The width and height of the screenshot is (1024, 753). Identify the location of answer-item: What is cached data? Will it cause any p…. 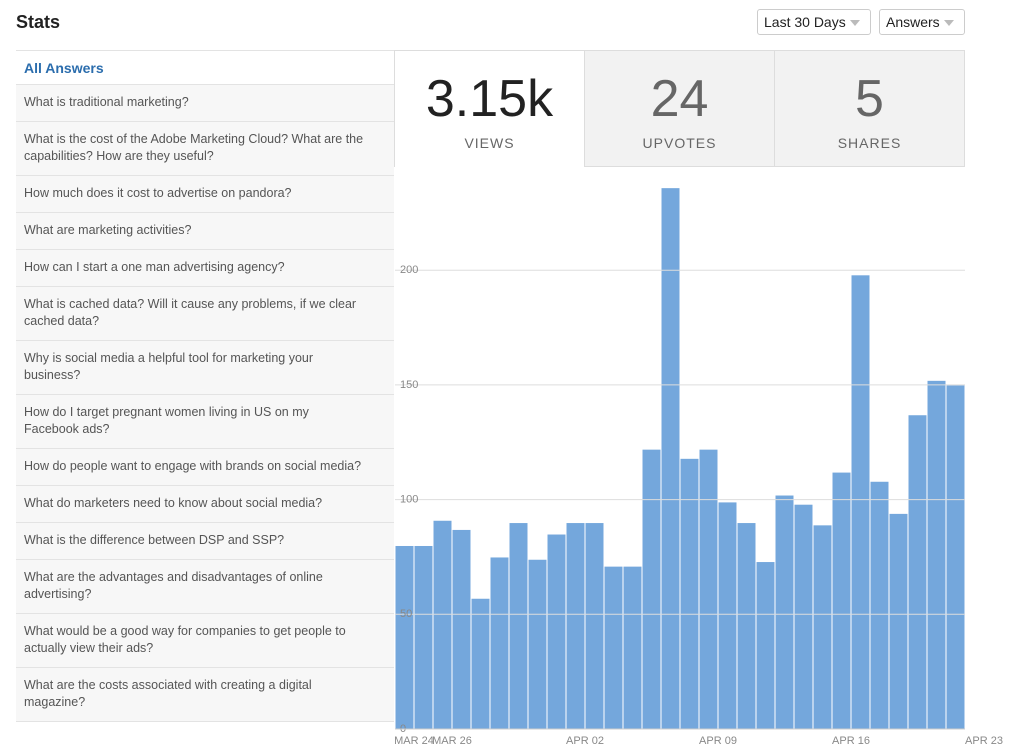
(205, 314).